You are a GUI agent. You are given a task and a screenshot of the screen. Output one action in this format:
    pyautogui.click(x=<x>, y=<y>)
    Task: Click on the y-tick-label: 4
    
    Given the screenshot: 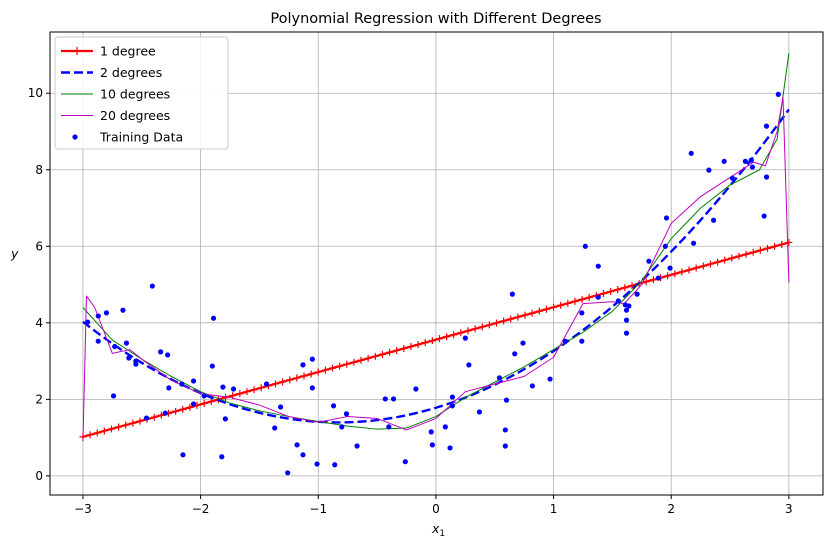 What is the action you would take?
    pyautogui.click(x=39, y=323)
    